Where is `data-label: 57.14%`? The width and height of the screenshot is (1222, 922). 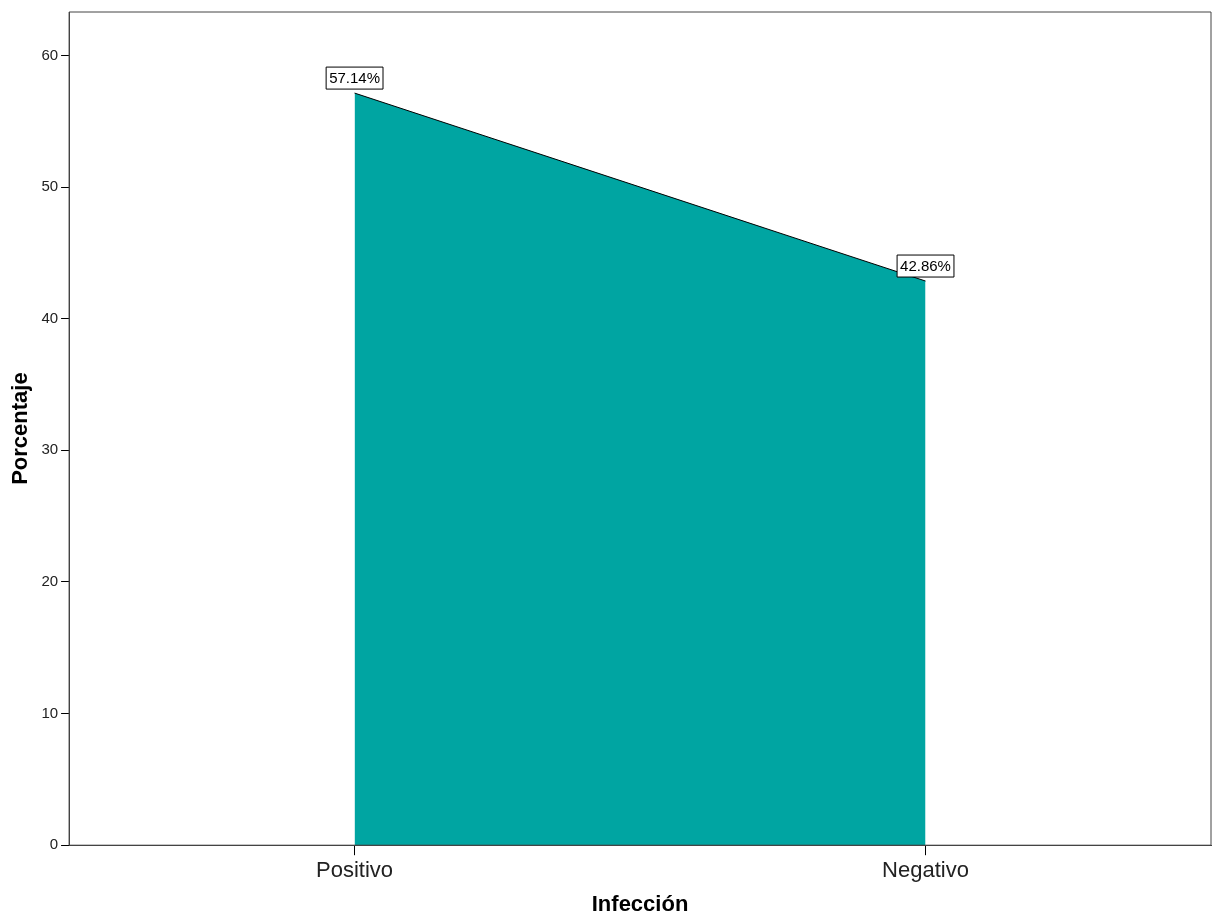
data-label: 57.14% is located at coordinates (354, 78).